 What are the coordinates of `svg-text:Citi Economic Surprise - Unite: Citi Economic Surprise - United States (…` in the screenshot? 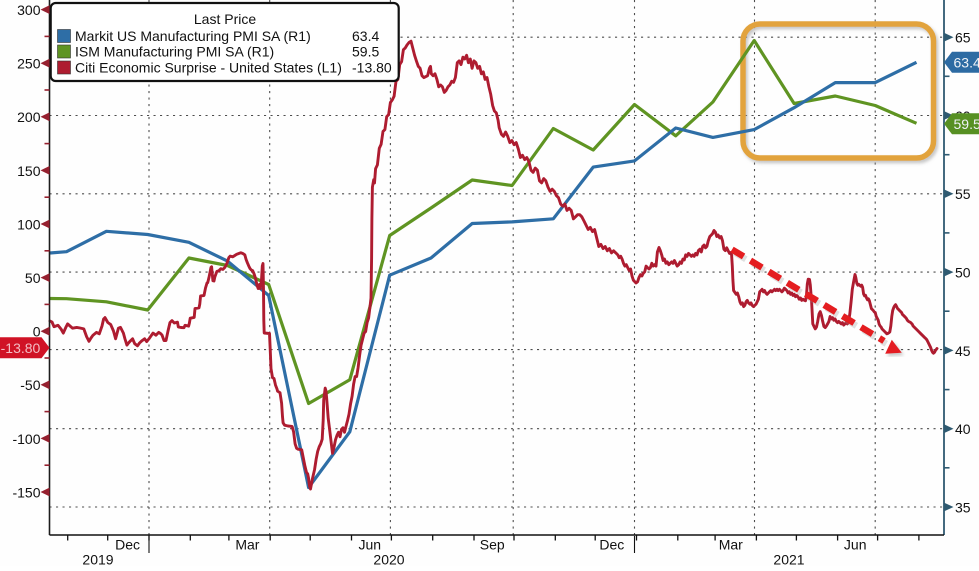 It's located at (208, 68).